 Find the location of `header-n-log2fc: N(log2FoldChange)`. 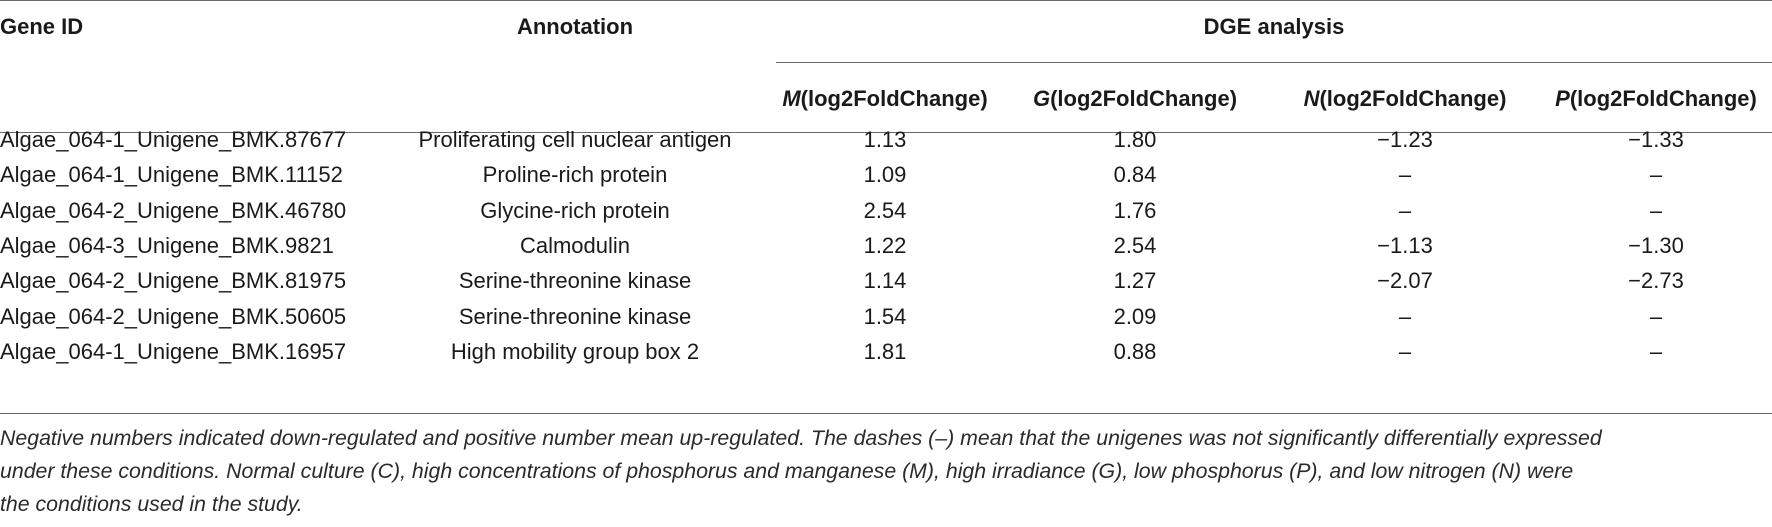

header-n-log2fc: N(log2FoldChange) is located at coordinates (1405, 99).